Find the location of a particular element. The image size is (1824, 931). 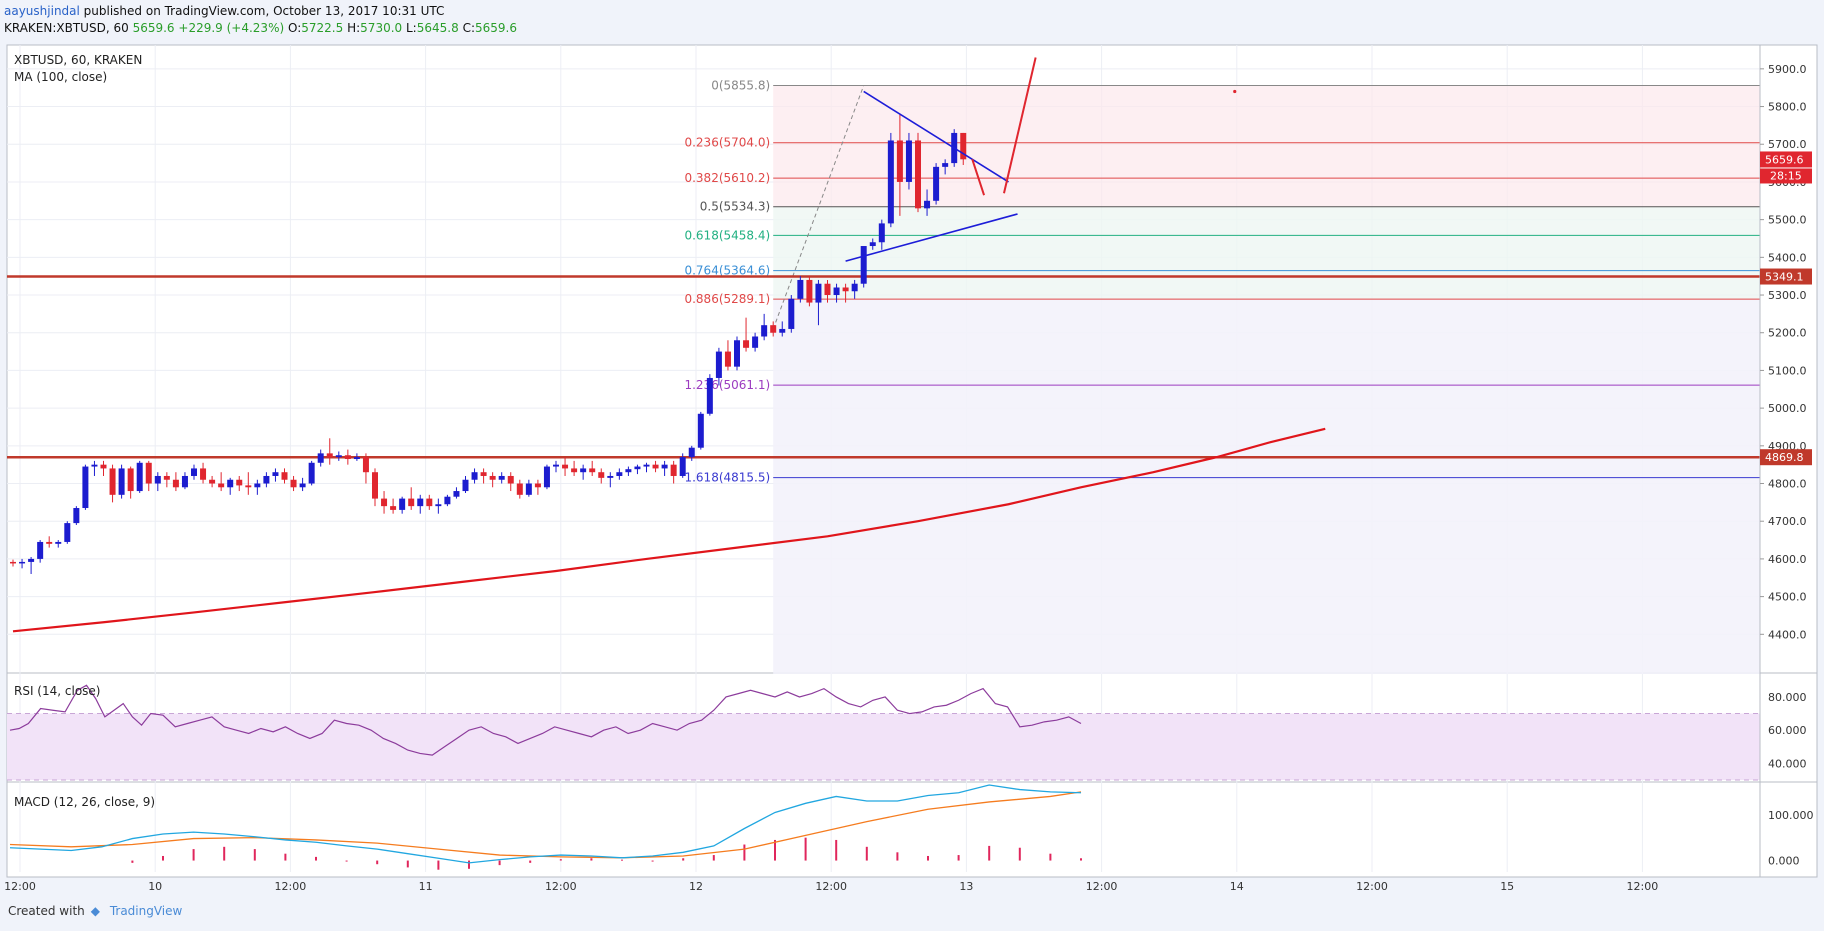

open-label: O: is located at coordinates (294, 28).